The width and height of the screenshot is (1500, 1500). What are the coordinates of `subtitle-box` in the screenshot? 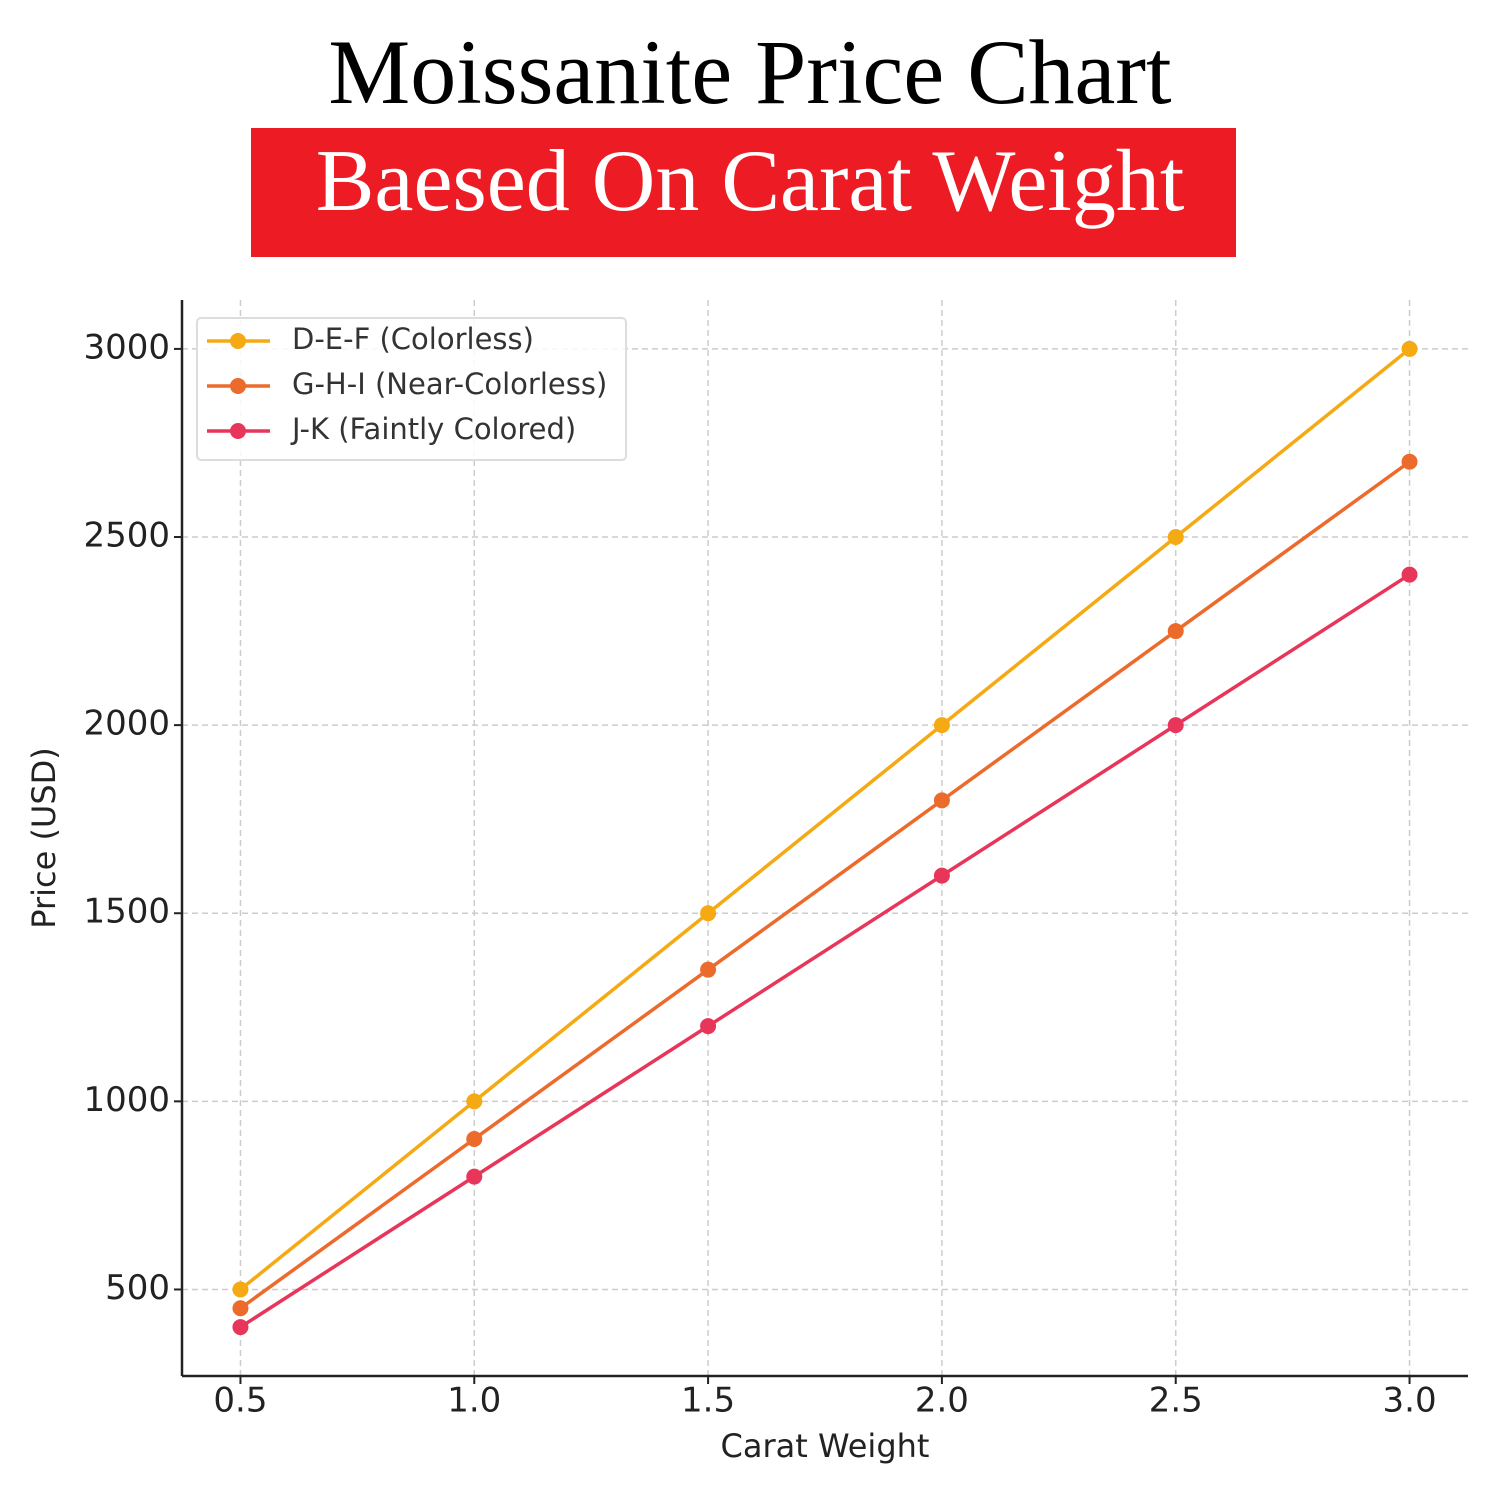 It's located at (743, 192).